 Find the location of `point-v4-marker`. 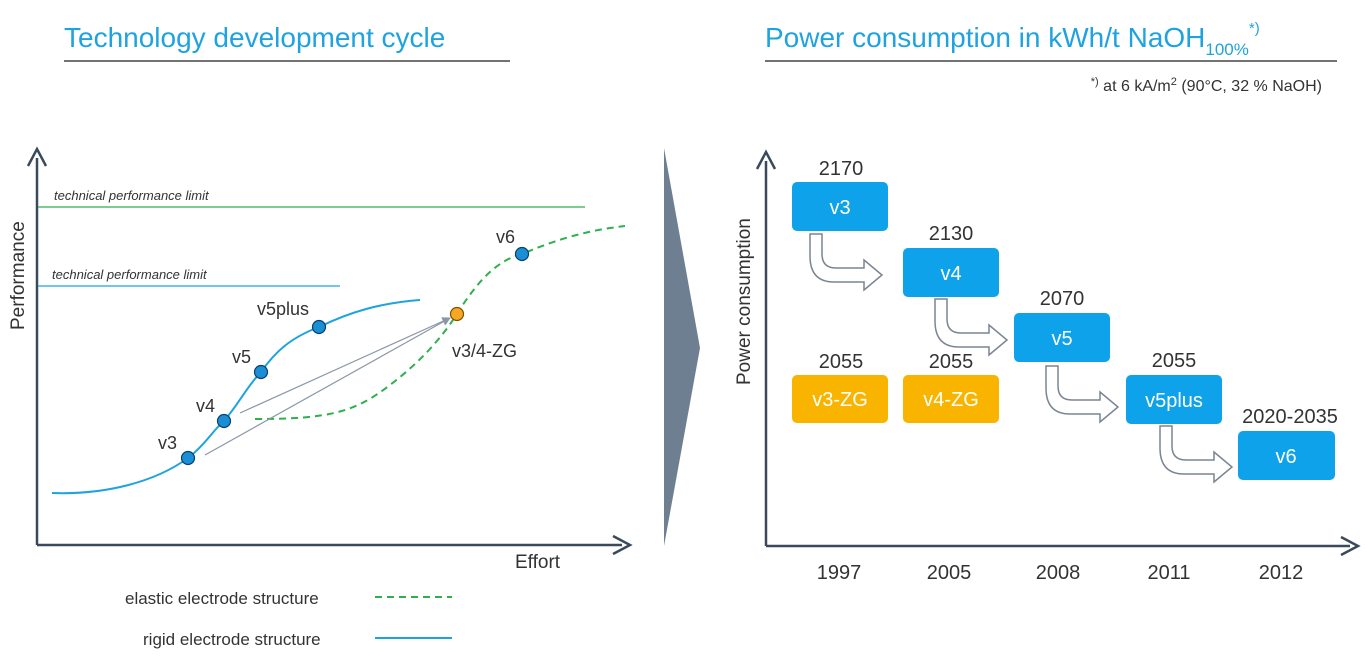

point-v4-marker is located at coordinates (224, 421).